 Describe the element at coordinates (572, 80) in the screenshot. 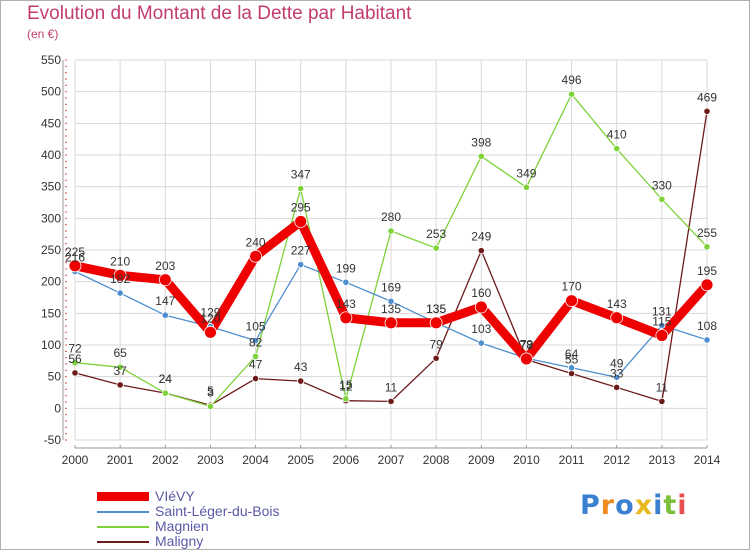

I see `data-label: 496` at that location.